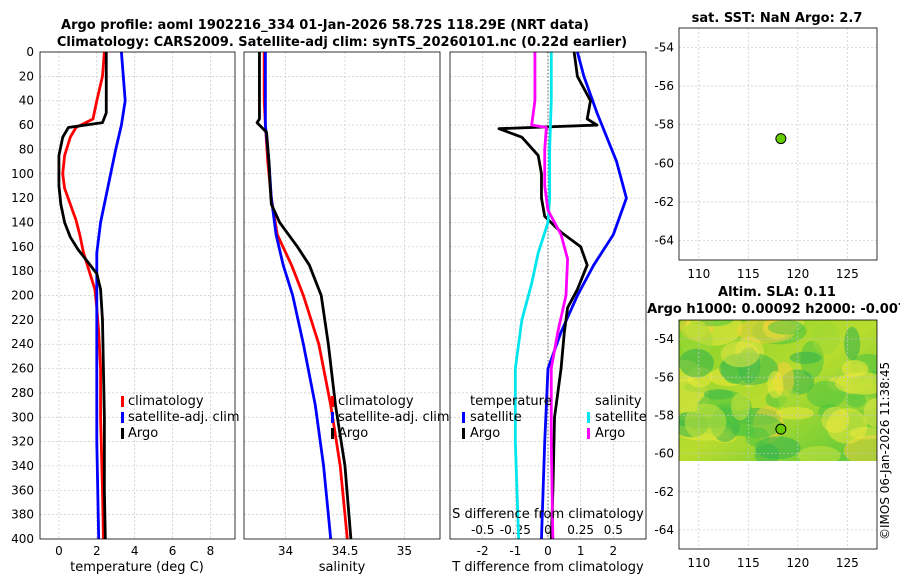 The image size is (900, 580). I want to click on x-tick-label: 34, so click(285, 551).